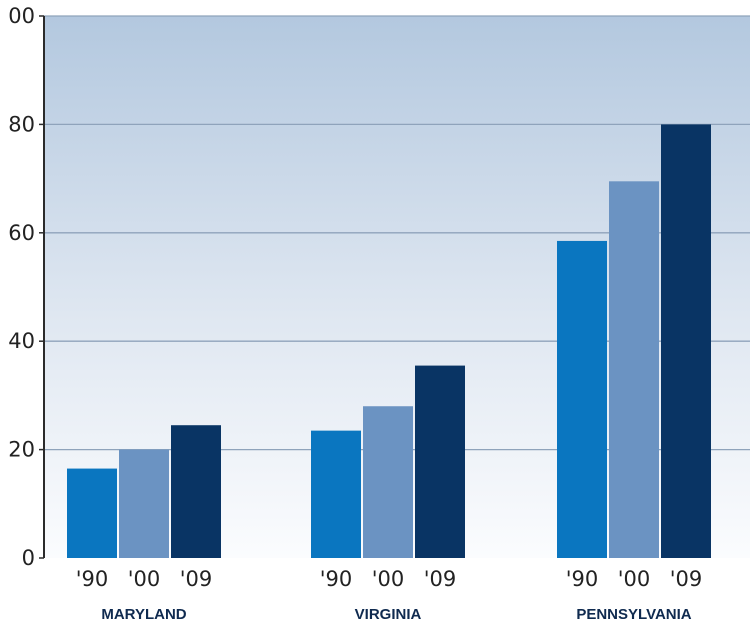  I want to click on category-label: VIRGINIA, so click(388, 614).